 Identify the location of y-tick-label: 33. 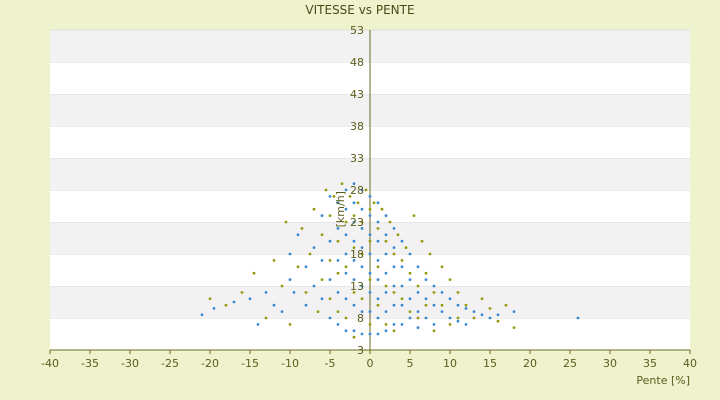
(357, 158).